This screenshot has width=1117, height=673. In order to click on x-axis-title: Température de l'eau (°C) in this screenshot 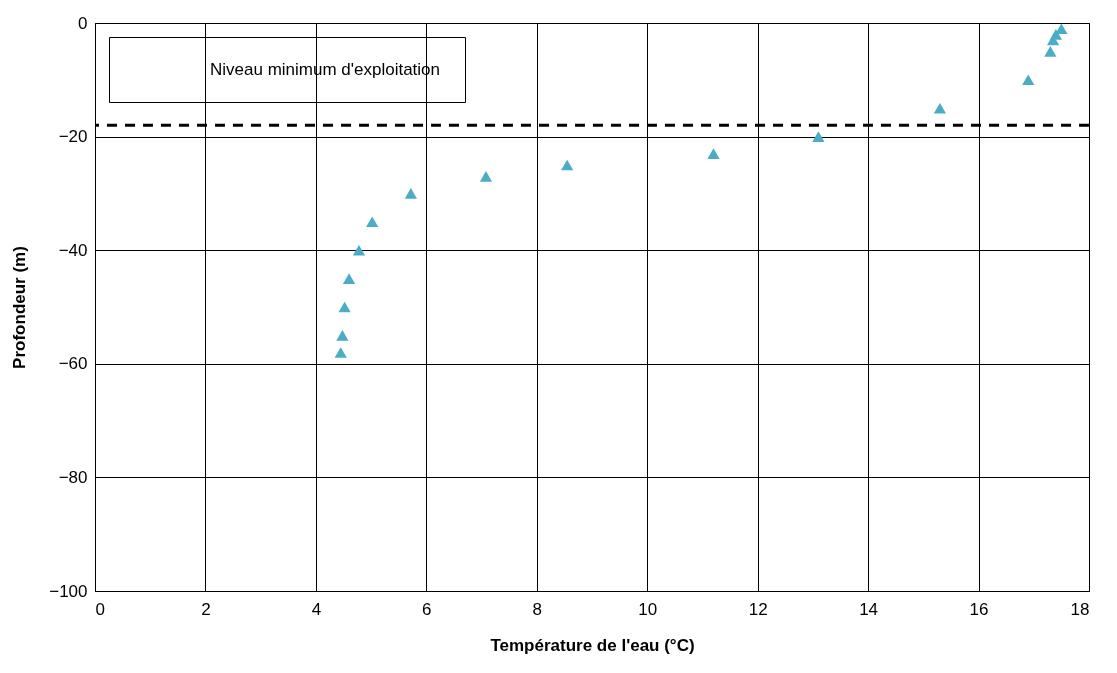, I will do `click(592, 645)`.